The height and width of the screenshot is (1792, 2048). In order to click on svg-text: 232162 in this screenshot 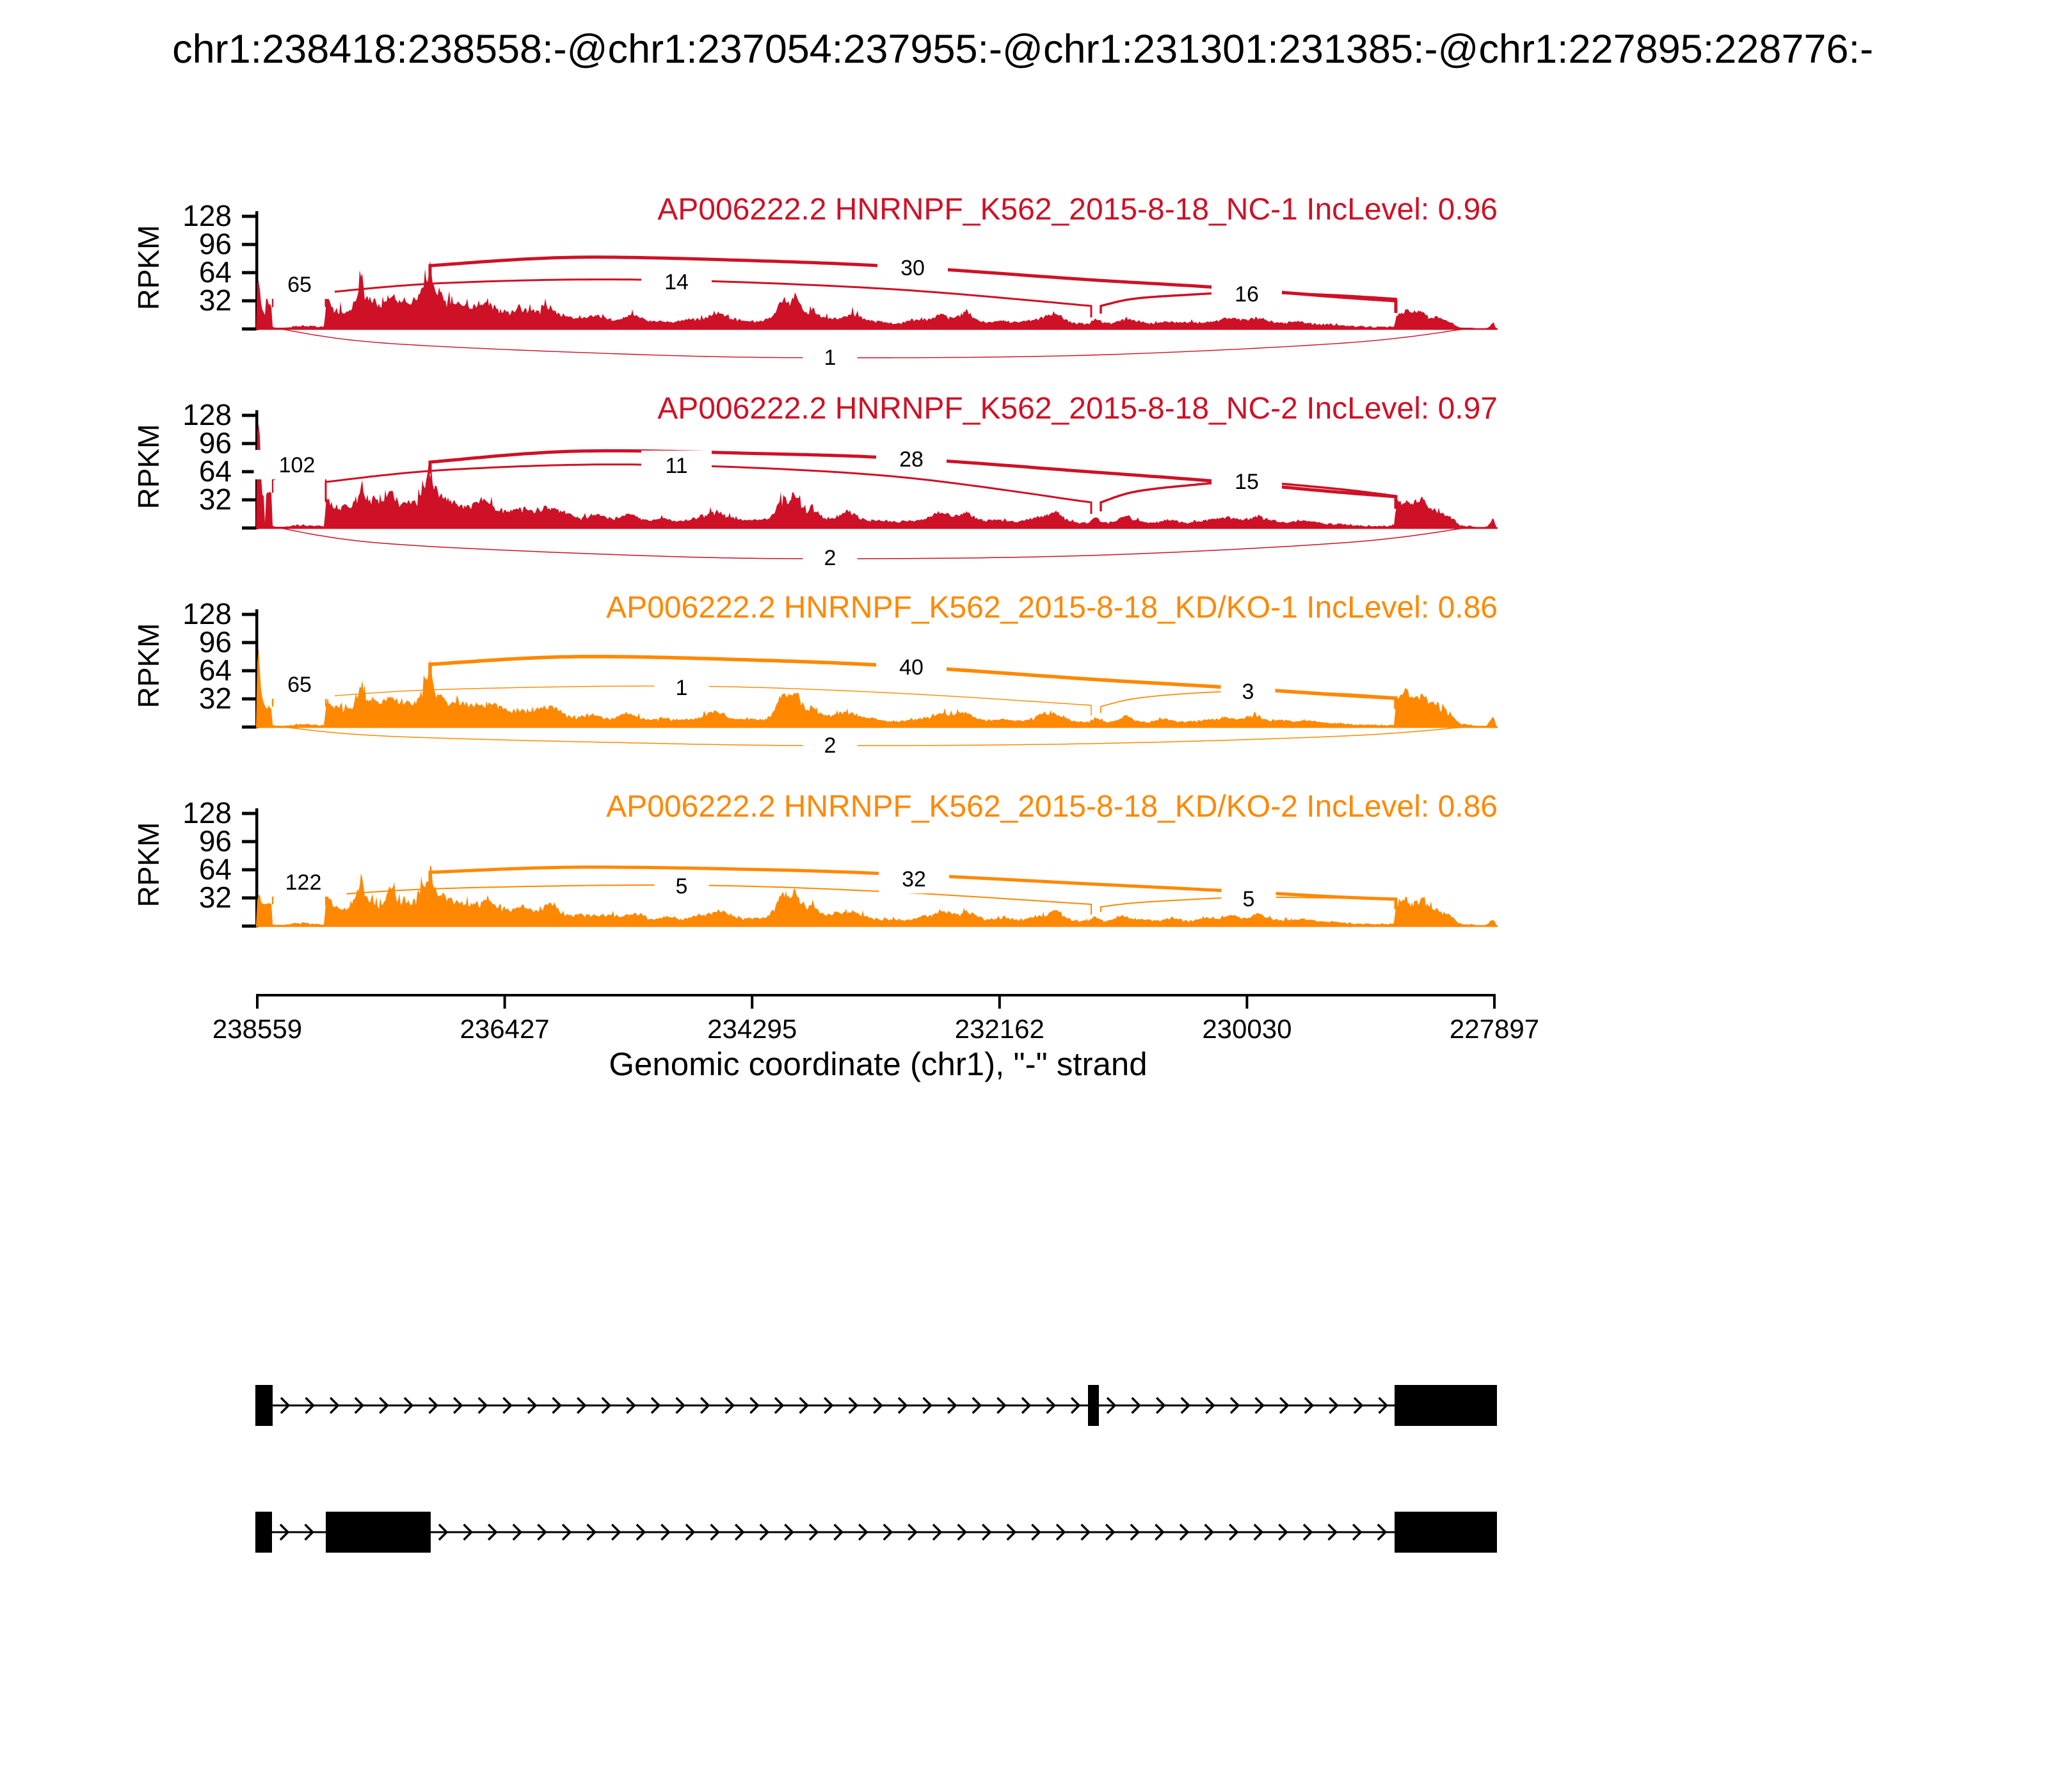, I will do `click(999, 1029)`.